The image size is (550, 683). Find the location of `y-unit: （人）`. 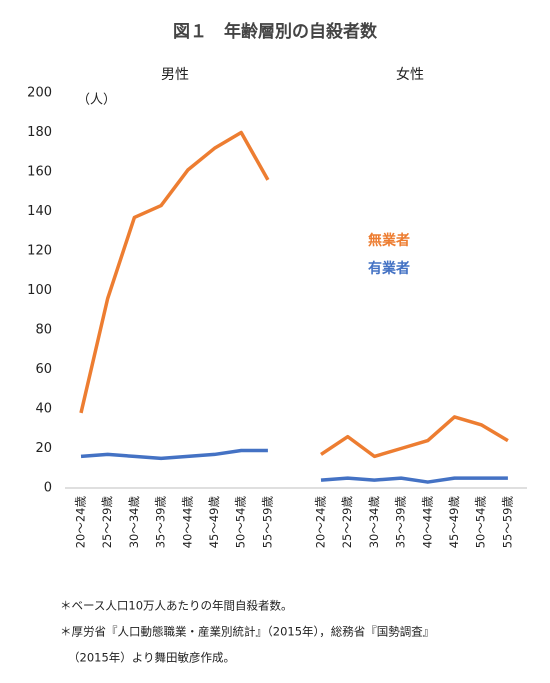

y-unit: （人） is located at coordinates (96, 100).